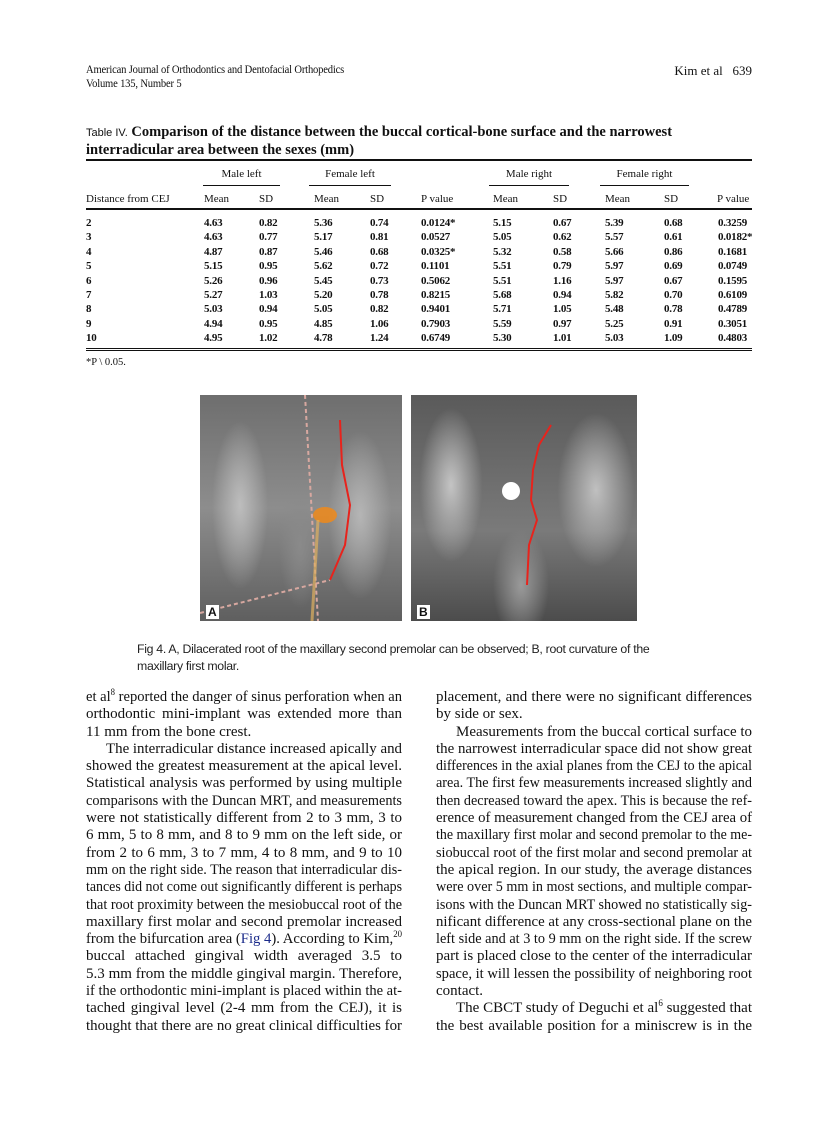 The height and width of the screenshot is (1122, 838). Describe the element at coordinates (89, 295) in the screenshot. I see `row-label: 7` at that location.